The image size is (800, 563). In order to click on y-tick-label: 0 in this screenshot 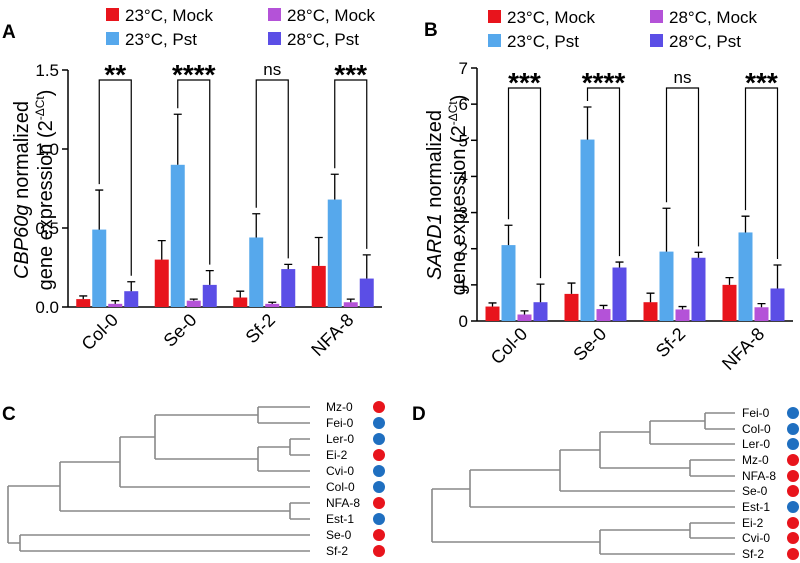, I will do `click(463, 321)`.